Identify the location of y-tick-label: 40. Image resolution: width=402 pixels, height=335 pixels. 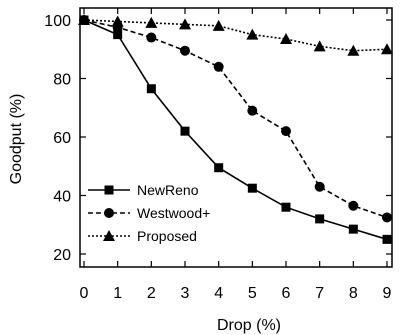
(62, 197).